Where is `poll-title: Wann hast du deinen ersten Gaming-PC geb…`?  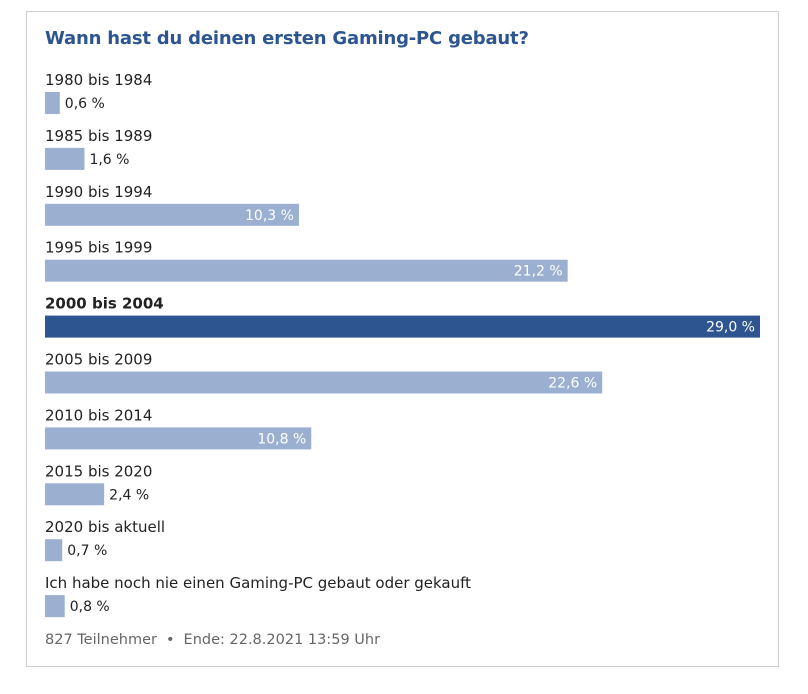
poll-title: Wann hast du deinen ersten Gaming-PC geb… is located at coordinates (287, 38).